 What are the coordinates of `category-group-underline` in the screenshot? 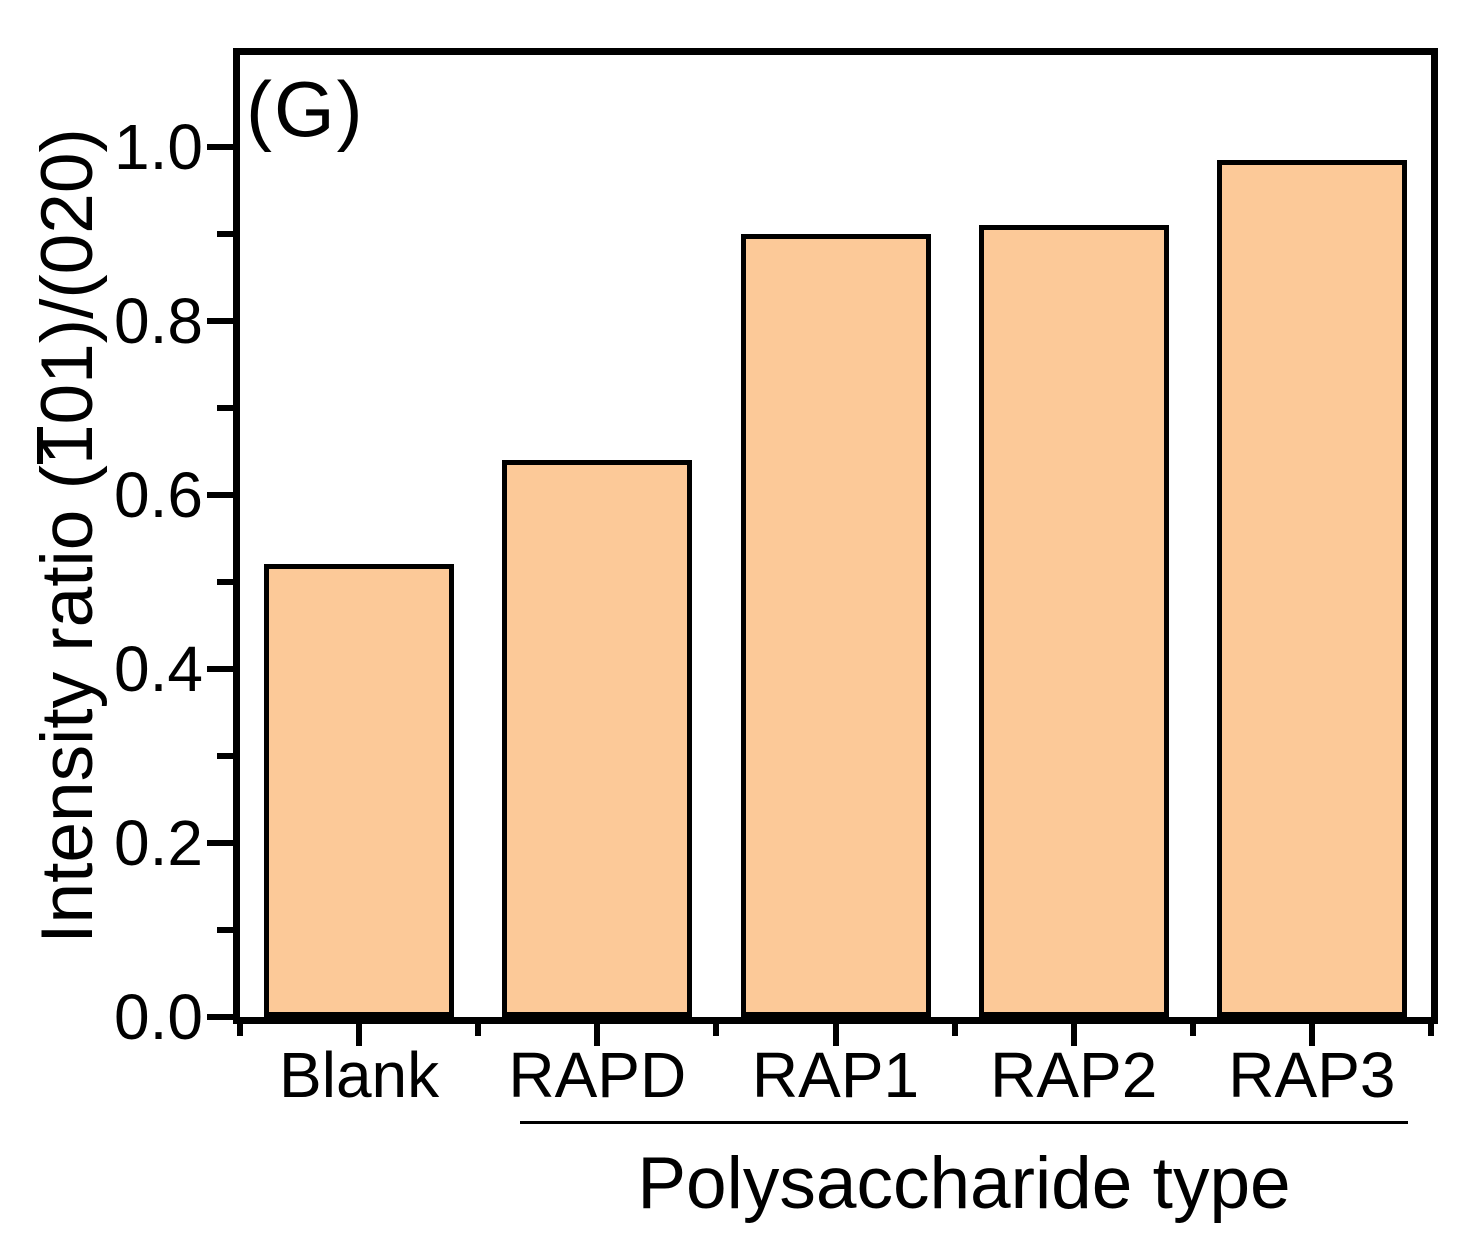 It's located at (964, 1122).